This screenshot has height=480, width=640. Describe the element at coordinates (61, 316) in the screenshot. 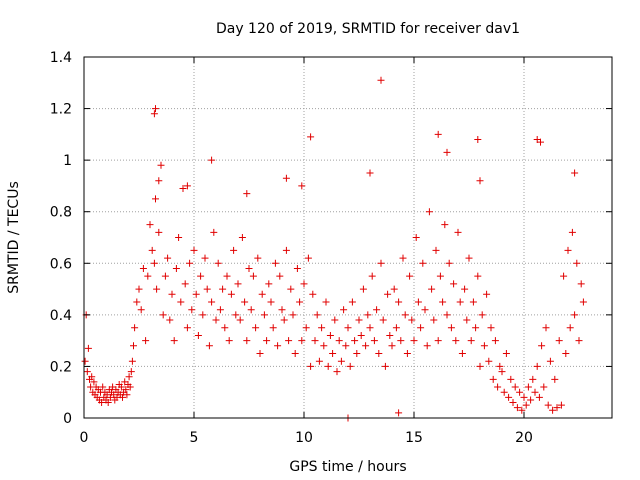

I see `y-tick-label: 0.4` at that location.